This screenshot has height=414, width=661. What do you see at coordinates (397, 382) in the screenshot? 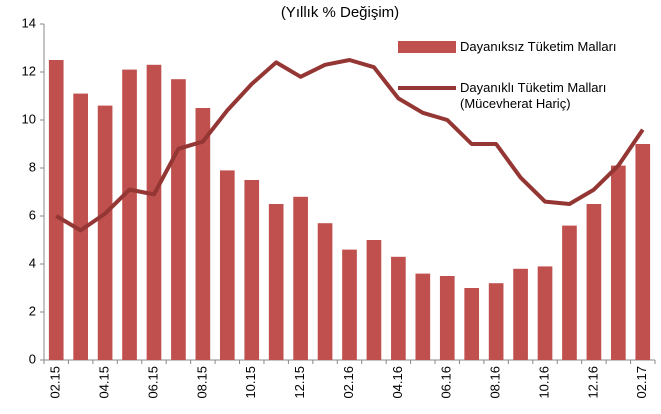
I see `x-tick-label: 04.16` at bounding box center [397, 382].